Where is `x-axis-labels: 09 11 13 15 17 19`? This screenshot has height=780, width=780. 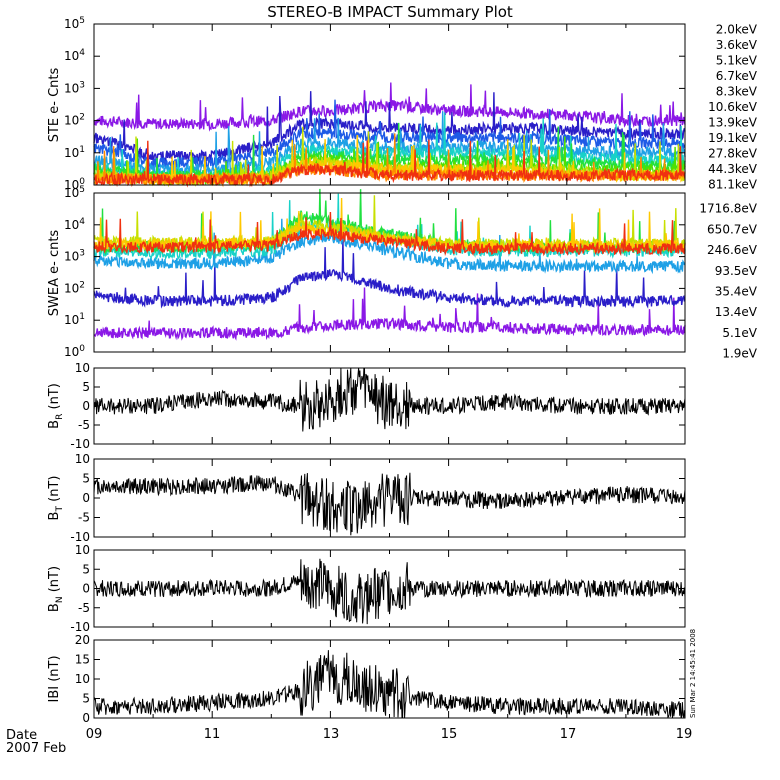
x-axis-labels: 09 11 13 15 17 19 is located at coordinates (389, 734).